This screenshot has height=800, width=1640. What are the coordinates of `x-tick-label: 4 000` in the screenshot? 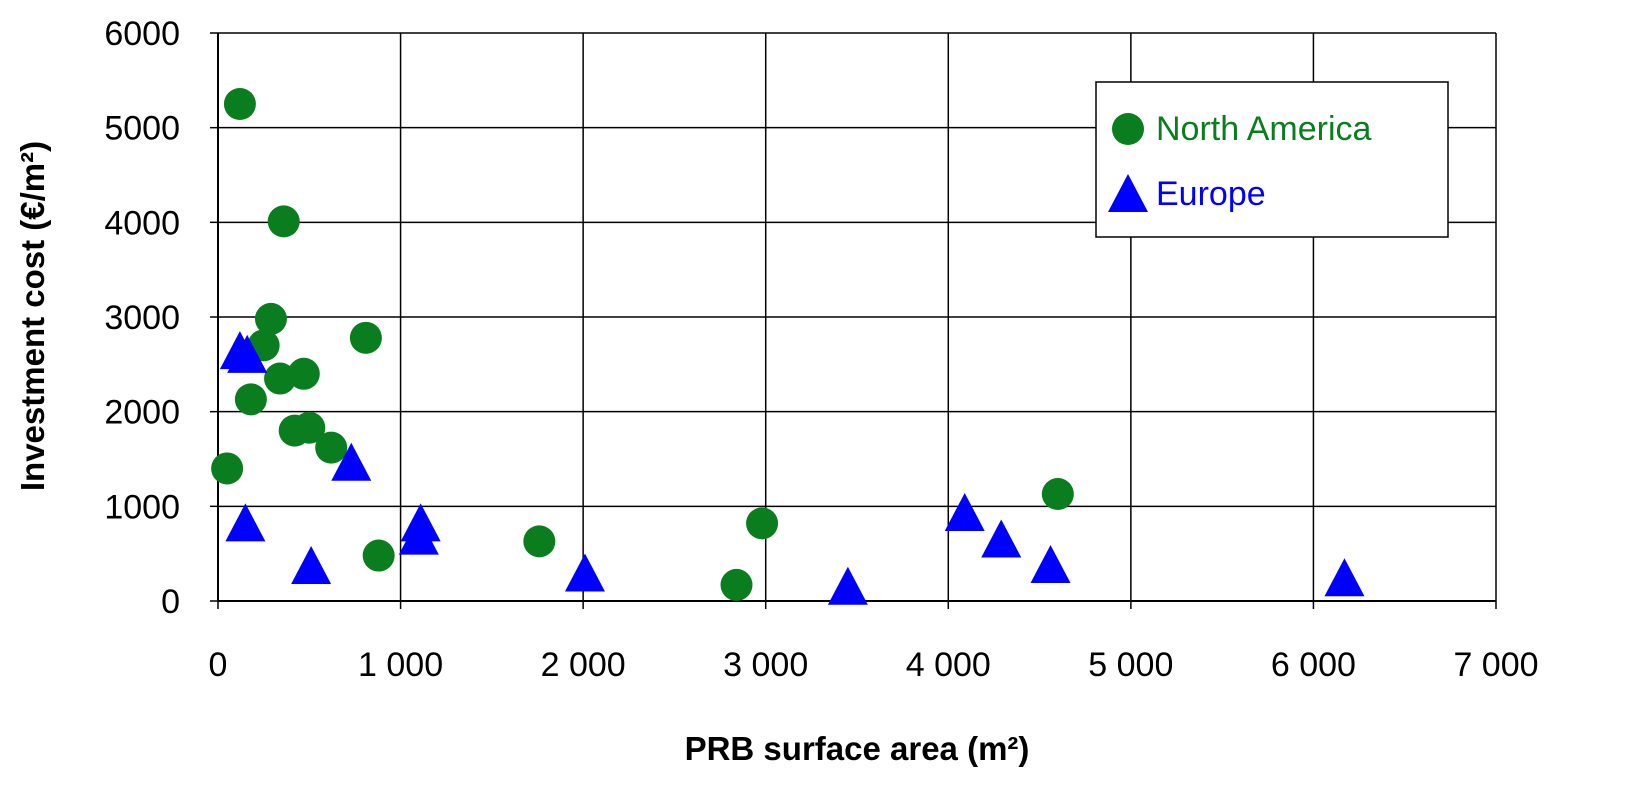 It's located at (948, 665).